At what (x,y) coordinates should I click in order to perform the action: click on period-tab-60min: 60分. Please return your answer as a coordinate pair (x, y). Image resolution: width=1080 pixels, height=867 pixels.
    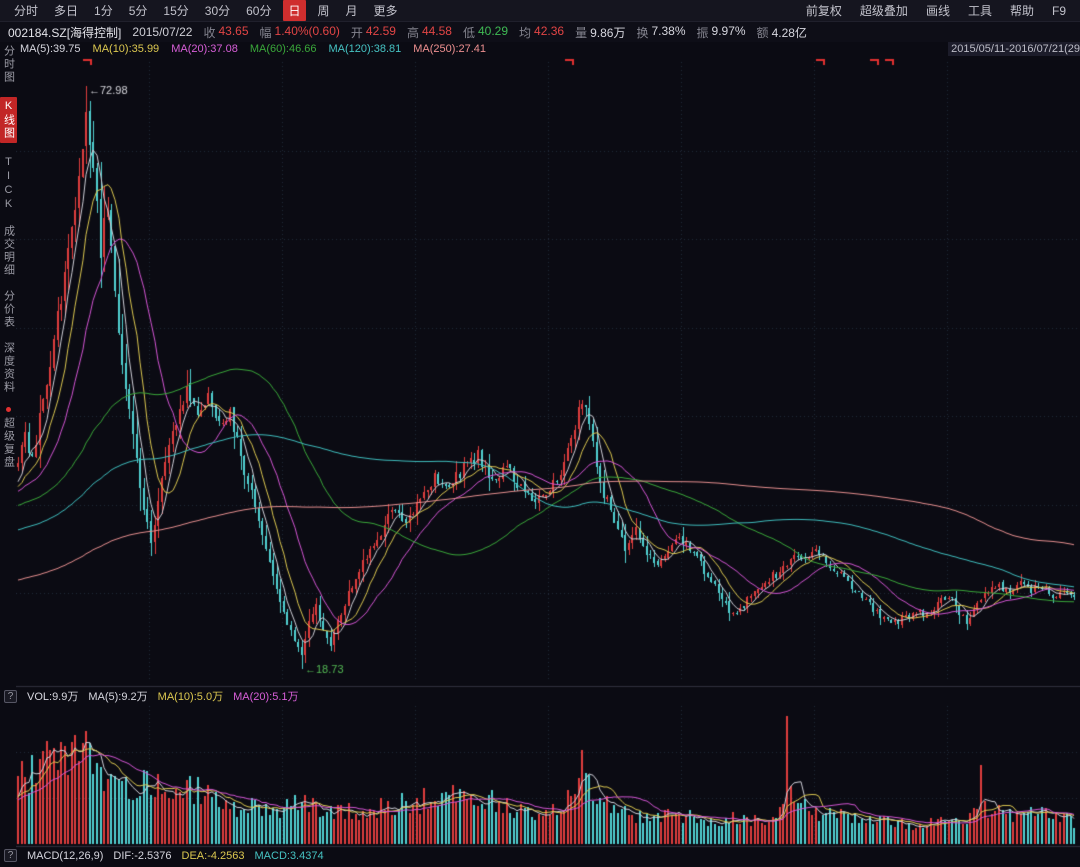
    Looking at the image, I should click on (259, 11).